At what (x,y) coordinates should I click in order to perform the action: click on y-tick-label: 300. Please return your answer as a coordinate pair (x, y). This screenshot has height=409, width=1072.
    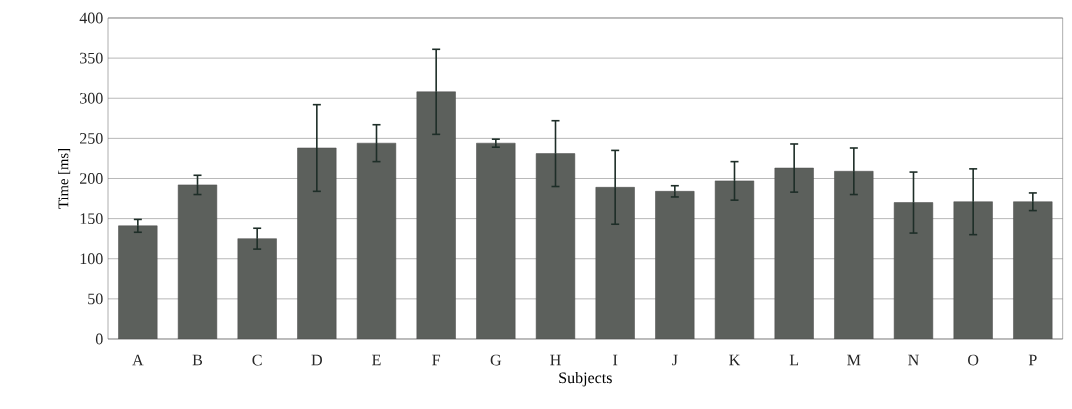
    Looking at the image, I should click on (91, 98).